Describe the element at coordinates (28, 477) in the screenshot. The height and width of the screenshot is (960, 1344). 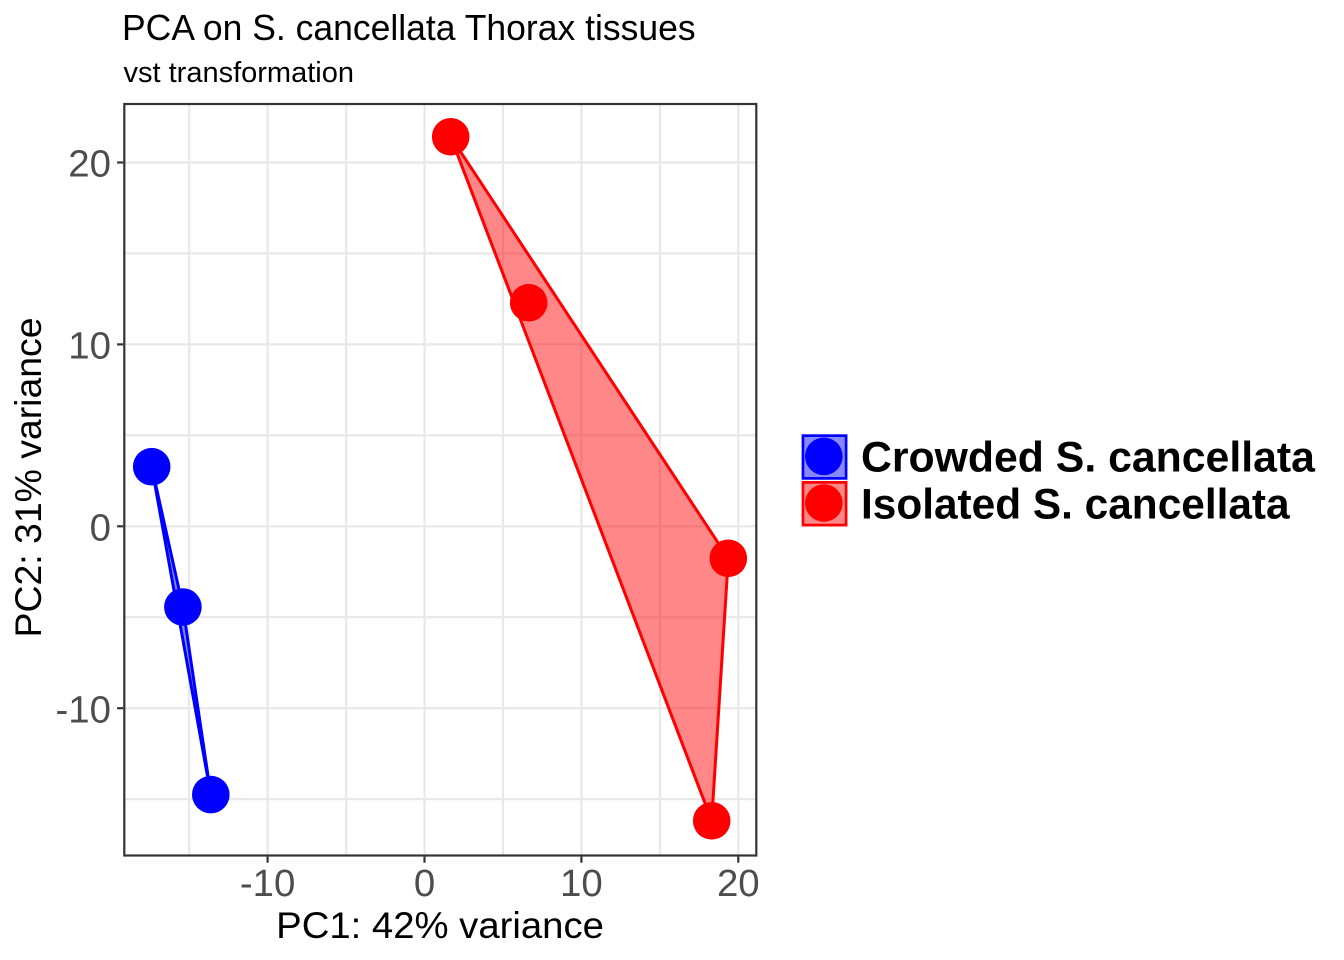
I see `svg-text: PC2: 31% variance` at that location.